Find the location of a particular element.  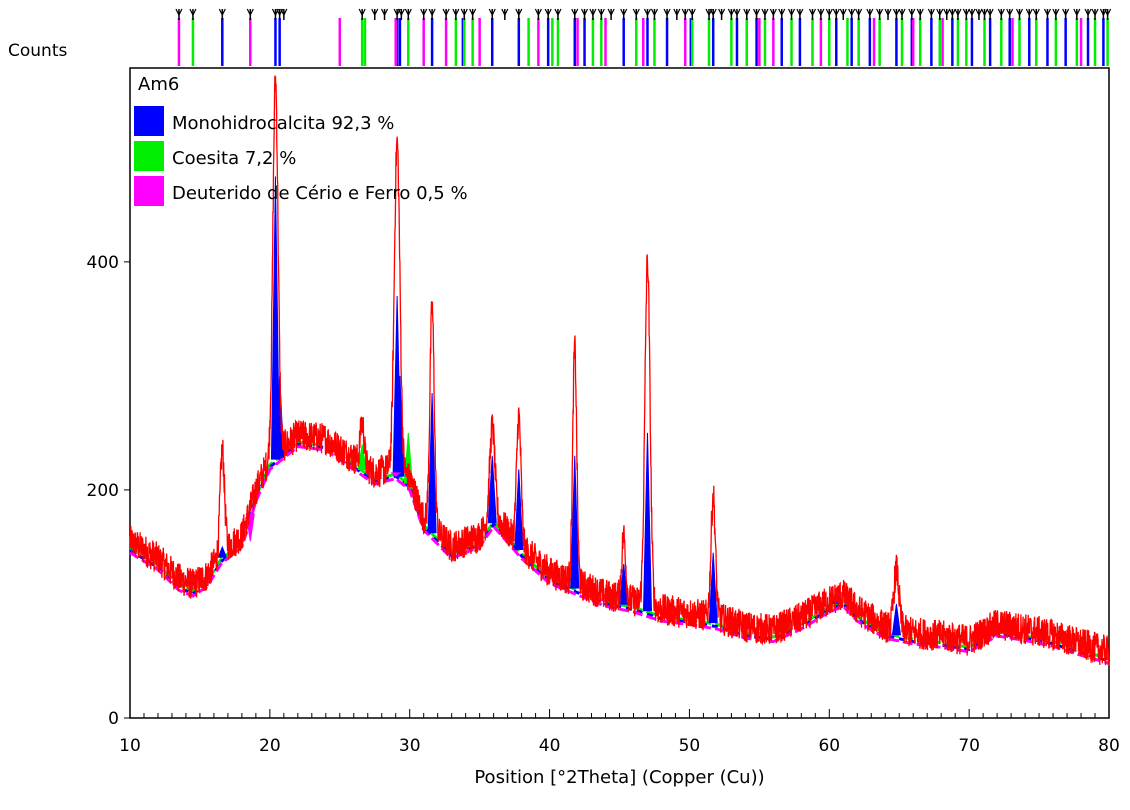

y-tick-label: 400 is located at coordinates (103, 263).